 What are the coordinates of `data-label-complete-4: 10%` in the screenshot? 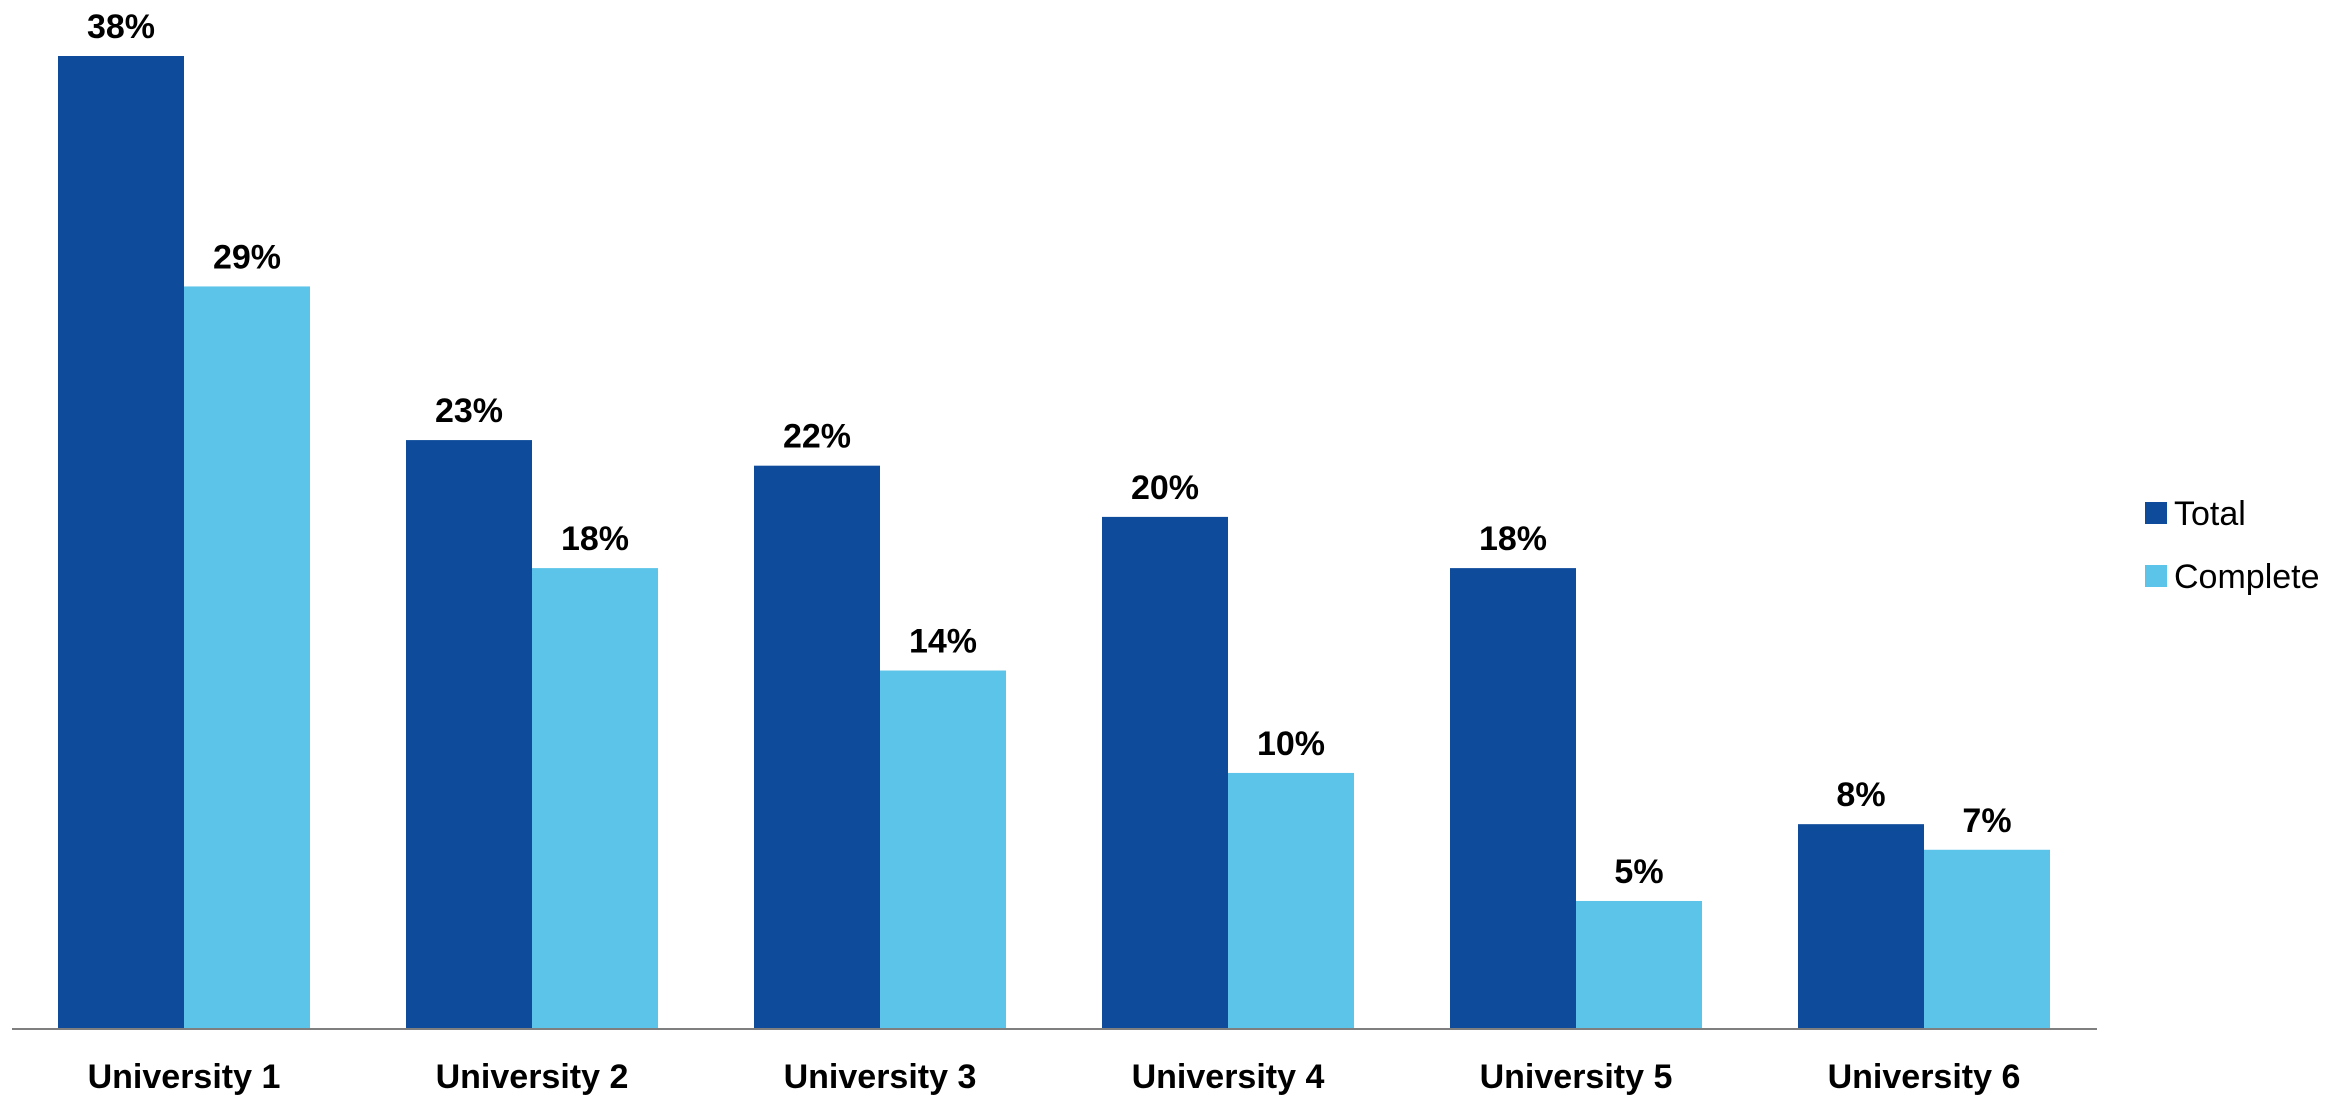 It's located at (1291, 744).